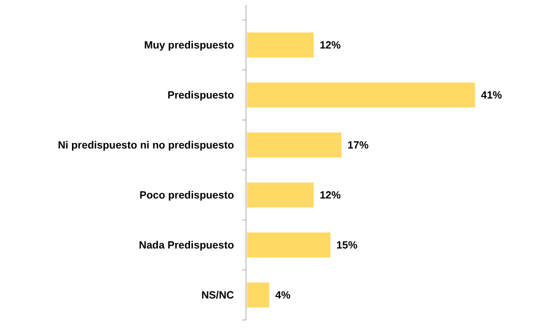 This screenshot has width=552, height=334. Describe the element at coordinates (186, 195) in the screenshot. I see `y-tick-label: Poco predispuesto` at that location.